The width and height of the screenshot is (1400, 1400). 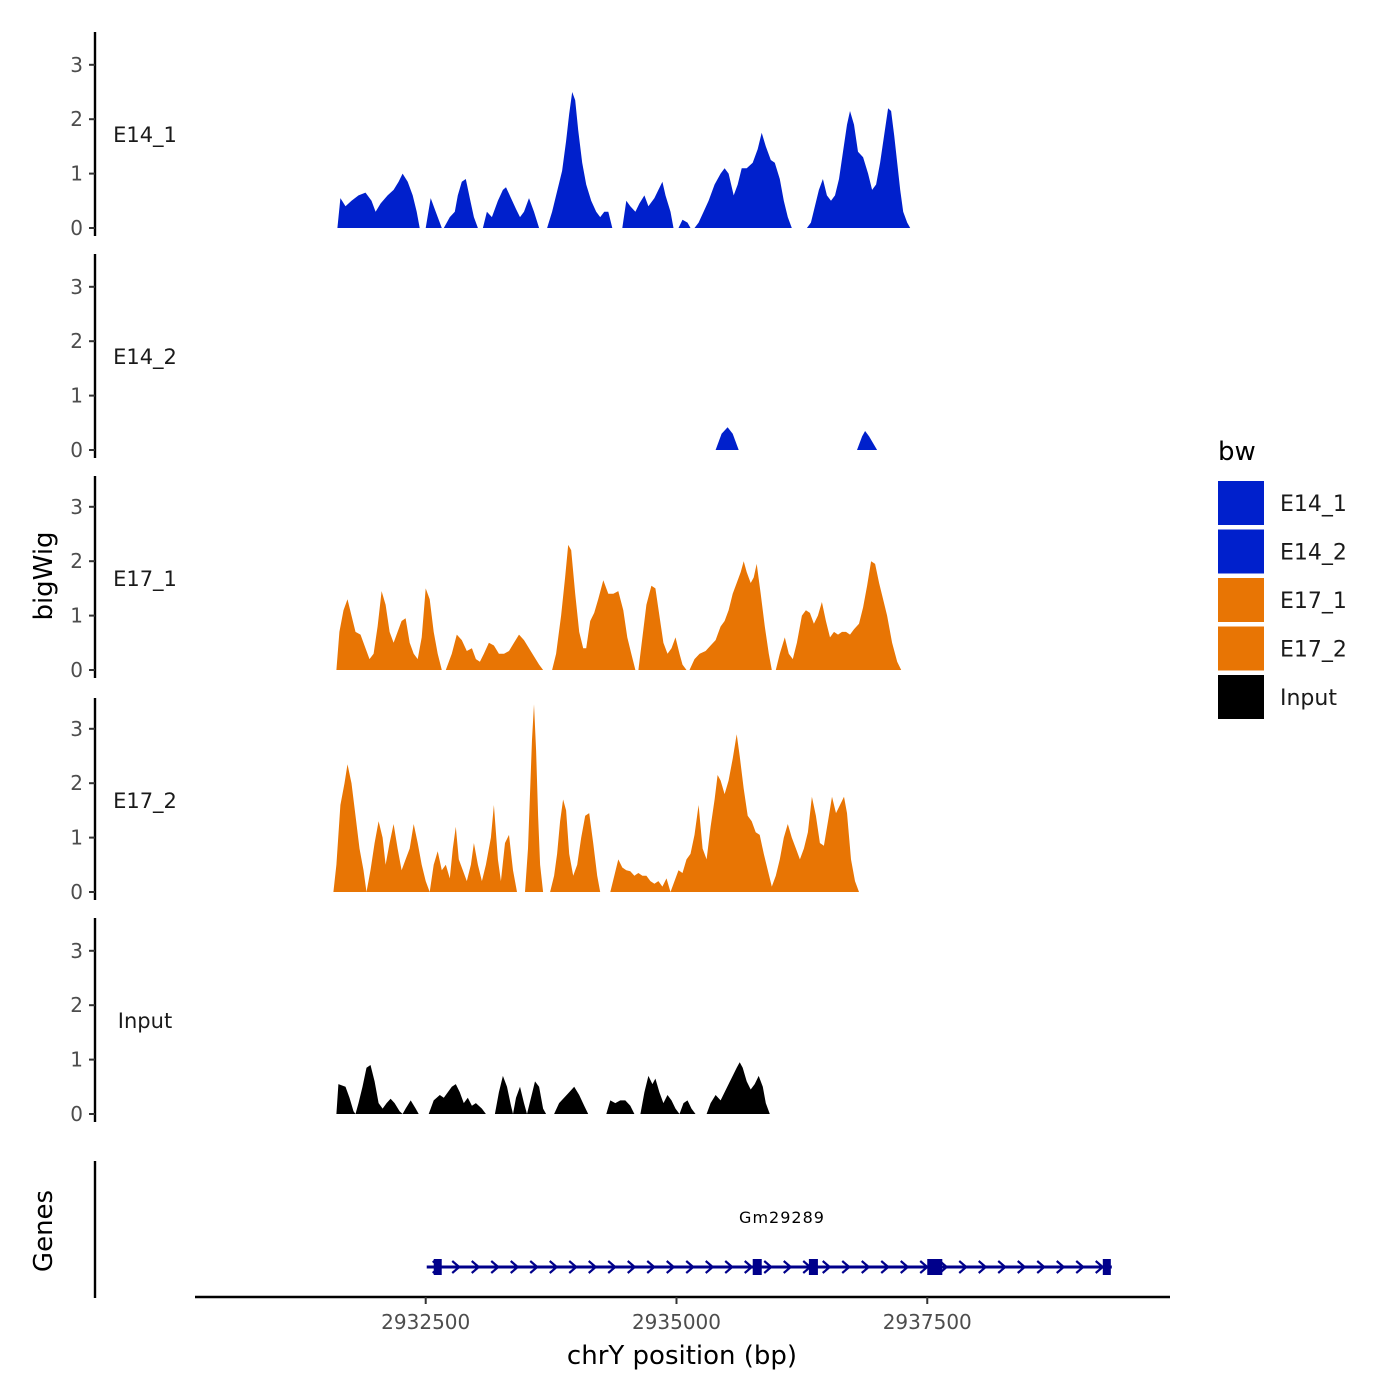 I want to click on x-axis: 2932500 2935000 2937500, so click(x=682, y=1314).